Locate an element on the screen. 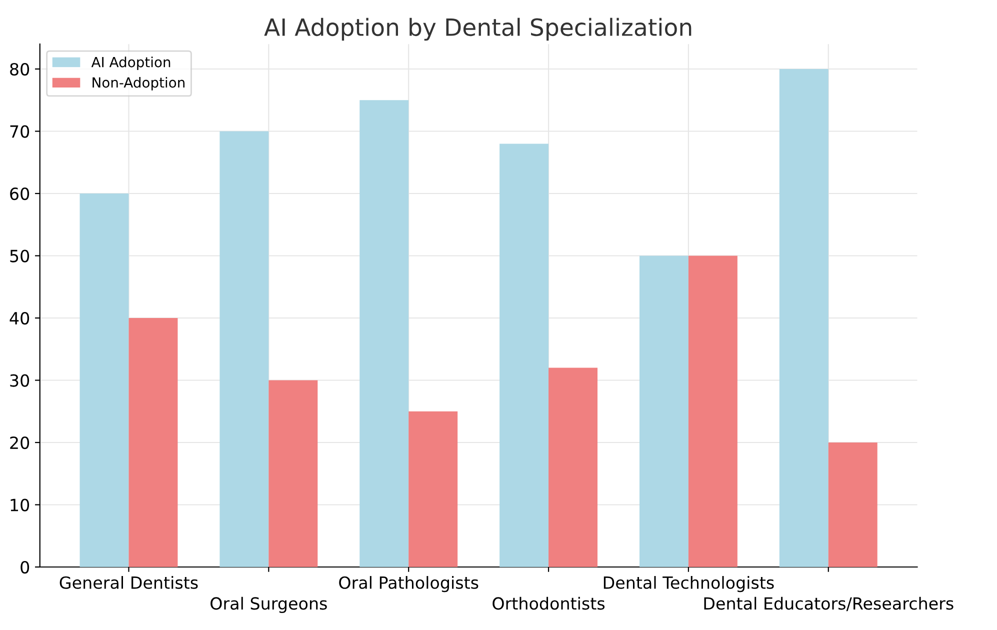 This screenshot has height=630, width=997. x-tick-label: Dental Educators/Researchers is located at coordinates (829, 604).